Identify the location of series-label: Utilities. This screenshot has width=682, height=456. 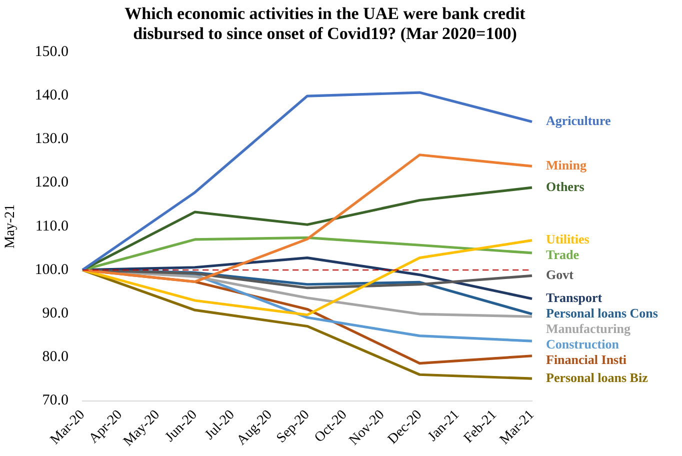
(568, 239).